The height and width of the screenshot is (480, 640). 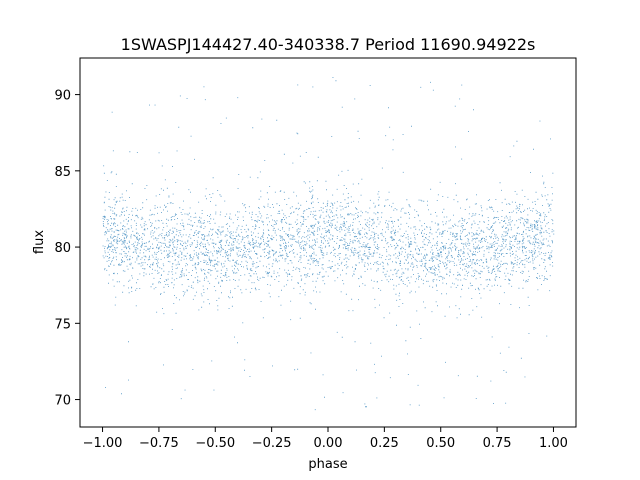 I want to click on x-tick-label: −0.50, so click(x=215, y=443).